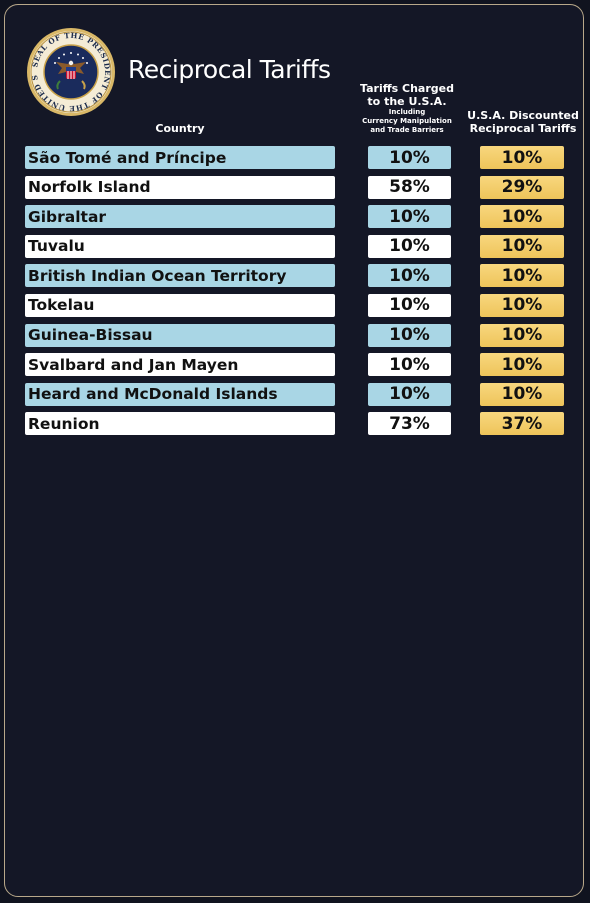 The width and height of the screenshot is (590, 903). I want to click on table-row: Gibraltar 10% 10%, so click(295, 219).